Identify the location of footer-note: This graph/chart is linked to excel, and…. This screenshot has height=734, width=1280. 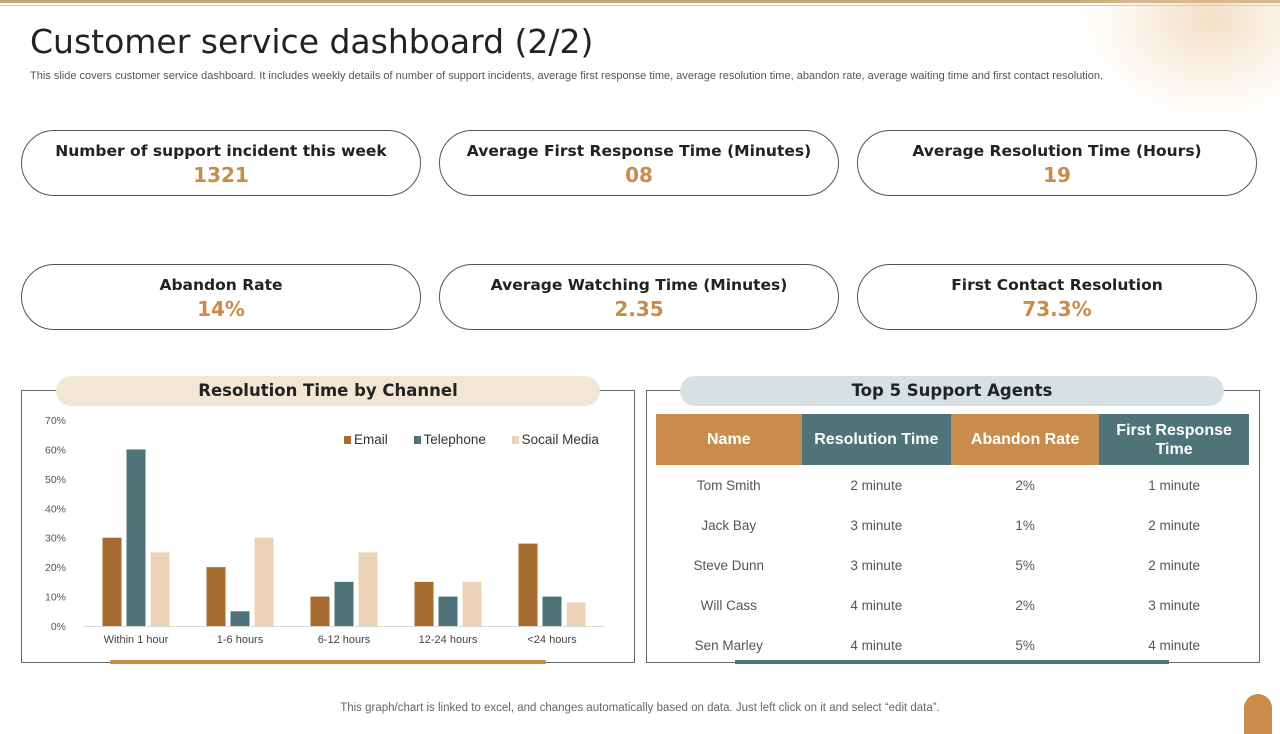
(640, 708).